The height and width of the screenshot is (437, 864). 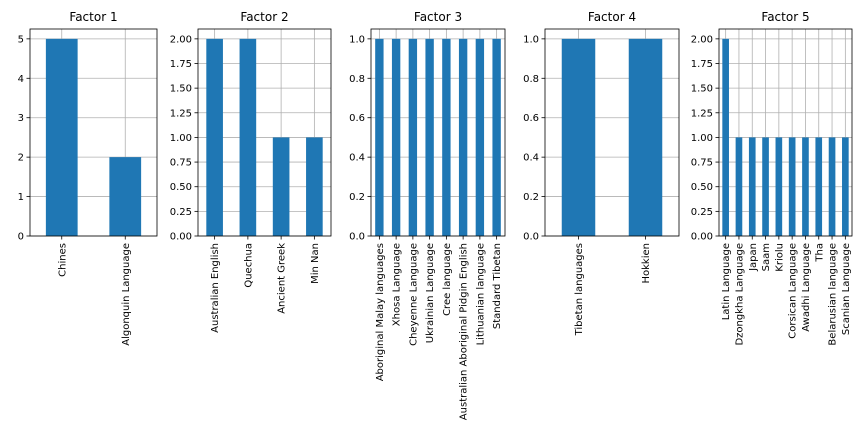 What do you see at coordinates (579, 289) in the screenshot?
I see `x-tick-label: Tibetan languages` at bounding box center [579, 289].